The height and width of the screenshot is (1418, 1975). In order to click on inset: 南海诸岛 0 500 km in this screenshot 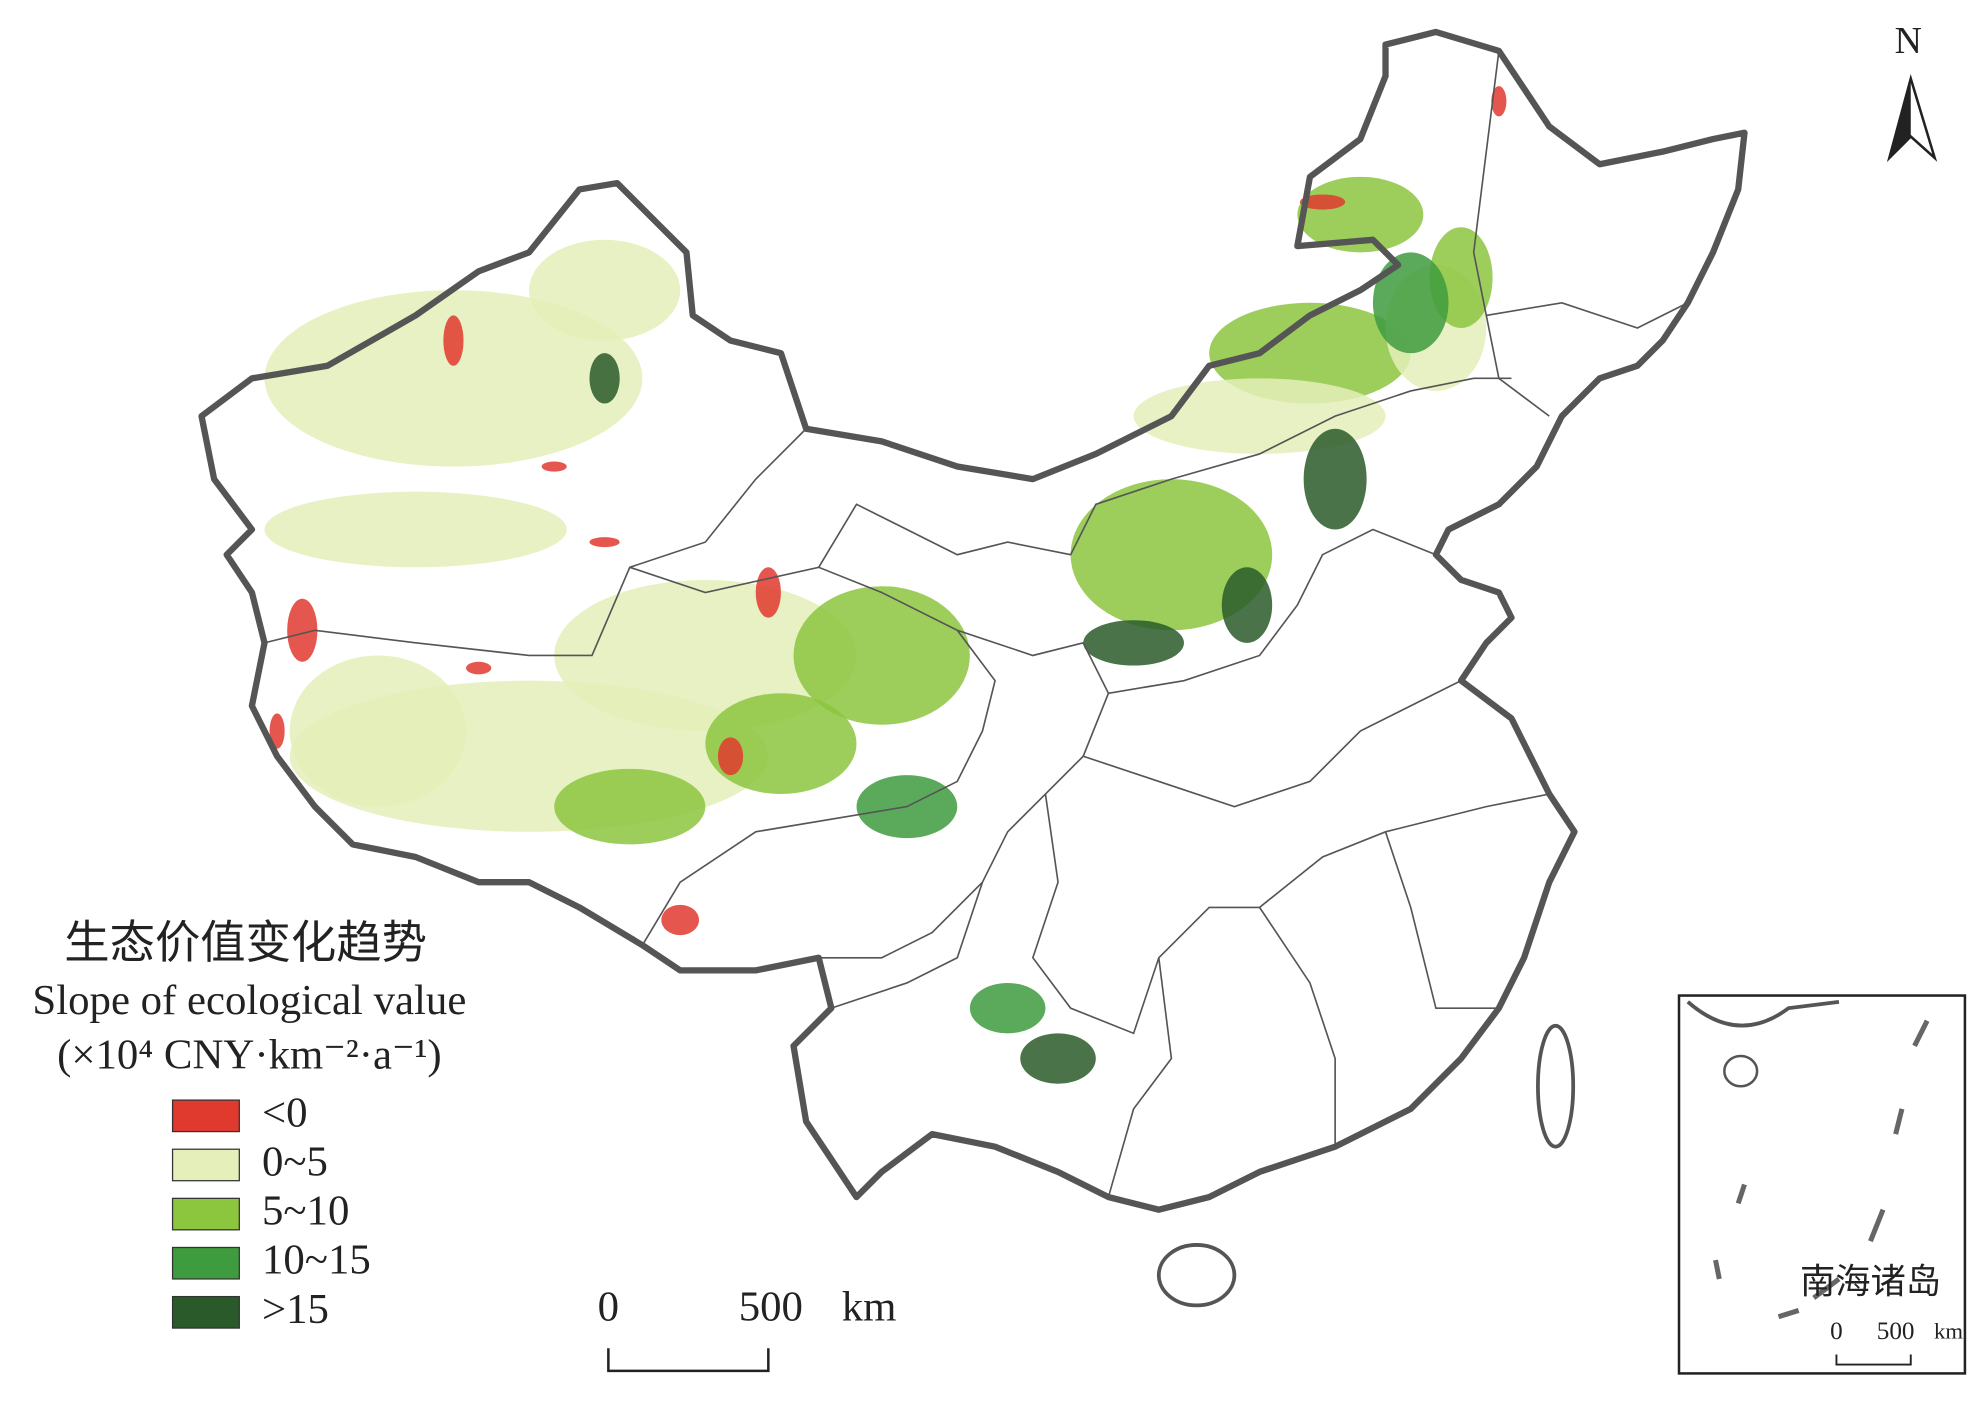, I will do `click(1822, 1184)`.